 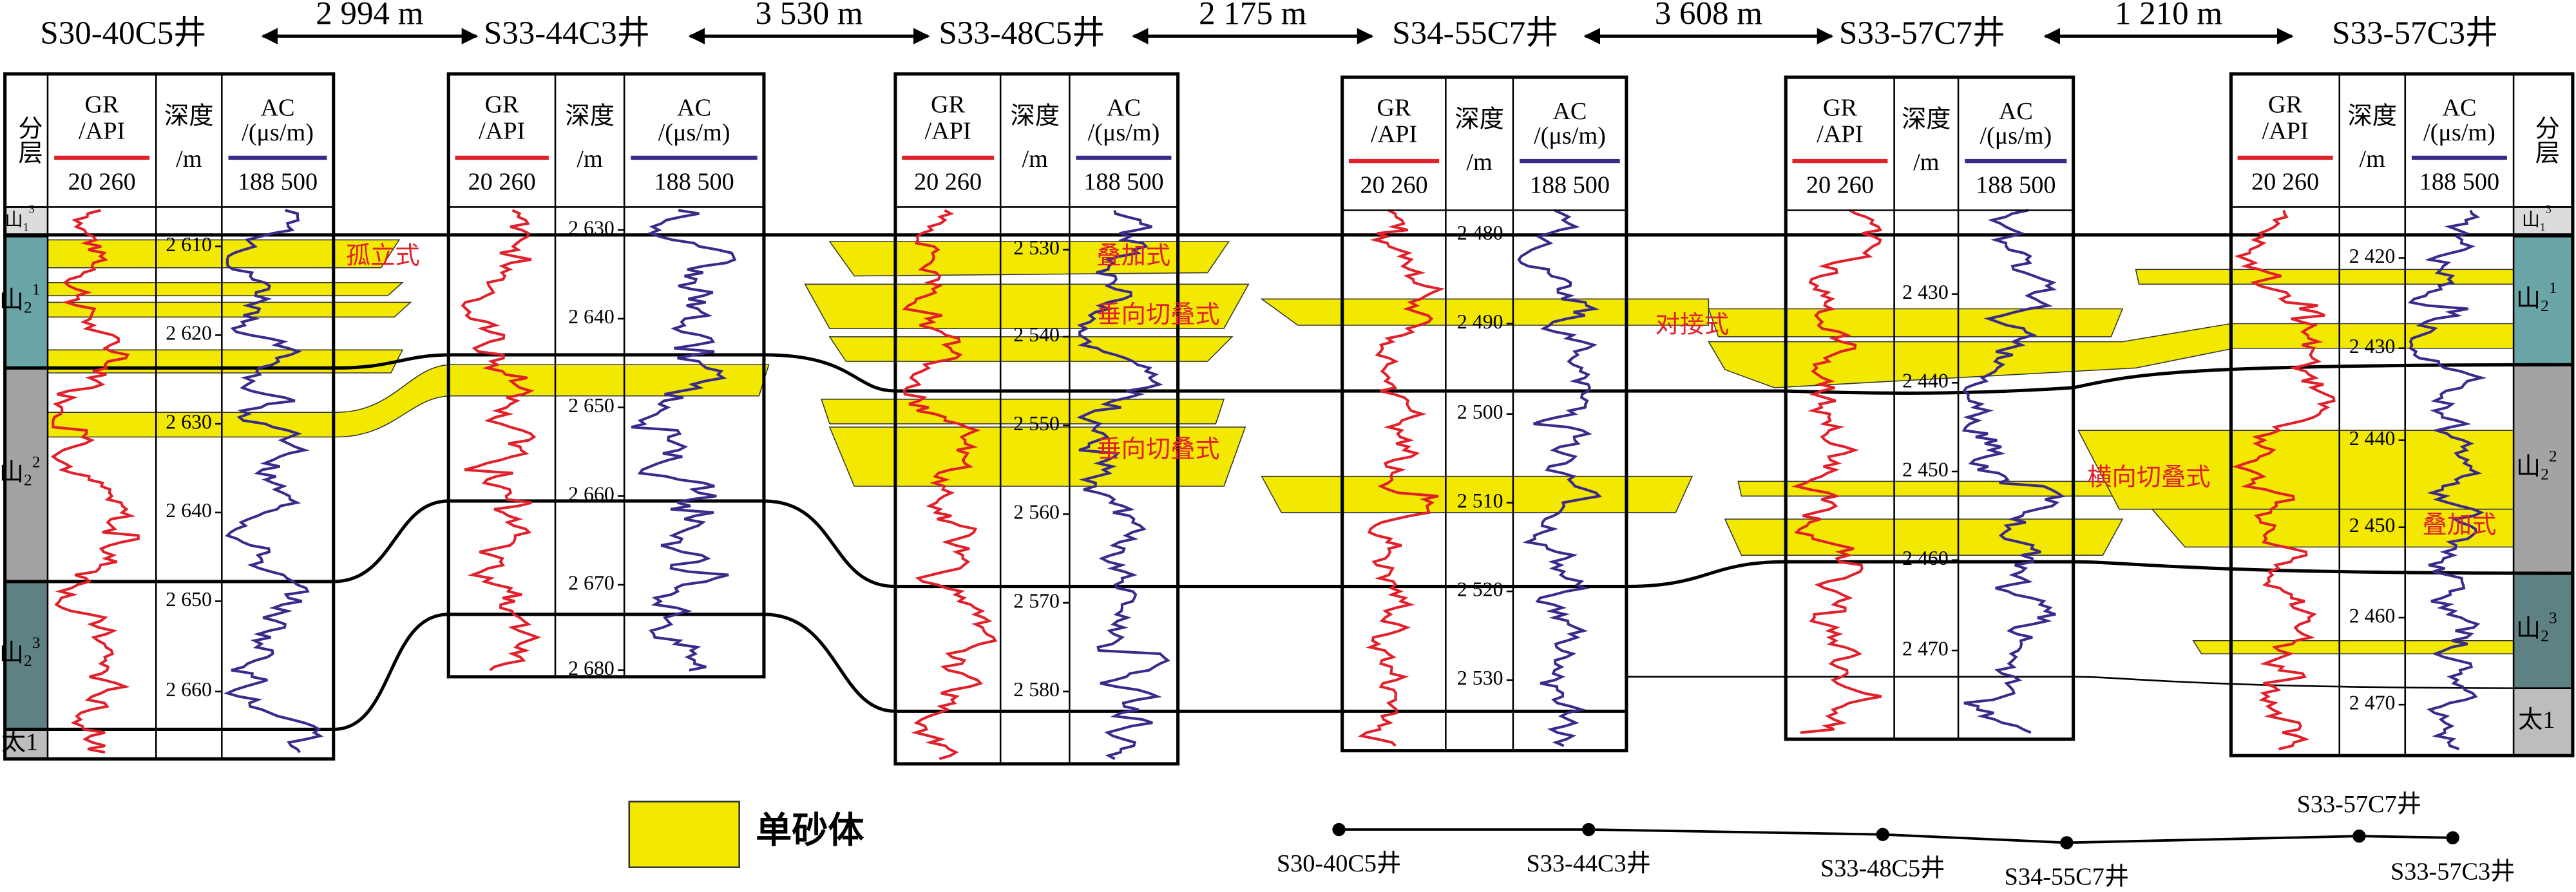 I want to click on depth-label: 2 580, so click(x=1036, y=690).